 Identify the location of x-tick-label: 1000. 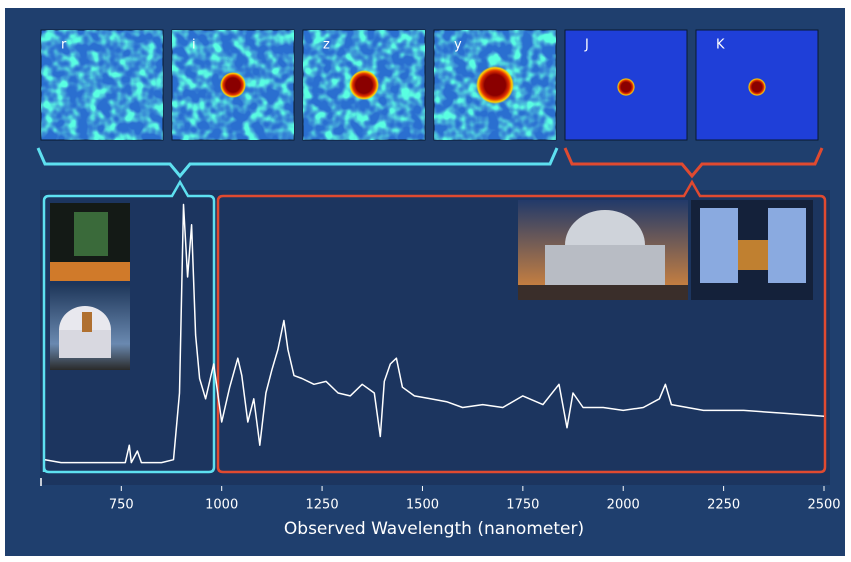
(221, 505).